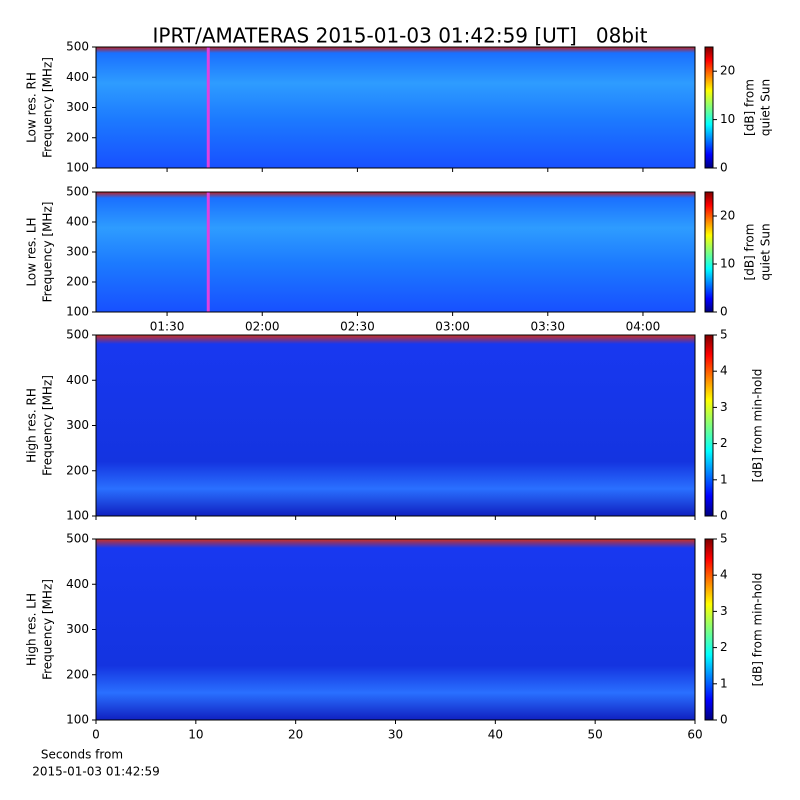 Image resolution: width=800 pixels, height=800 pixels. Describe the element at coordinates (395, 735) in the screenshot. I see `x-tick-label: 30` at that location.